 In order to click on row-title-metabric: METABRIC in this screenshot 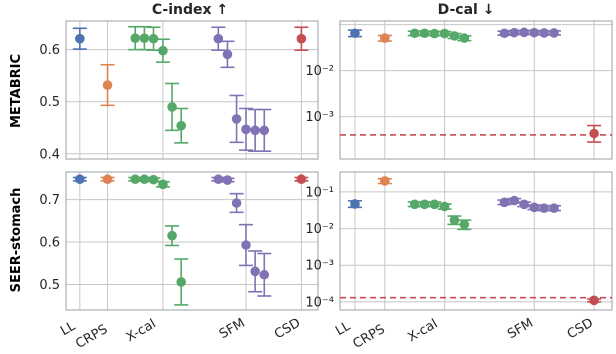, I will do `click(16, 91)`.